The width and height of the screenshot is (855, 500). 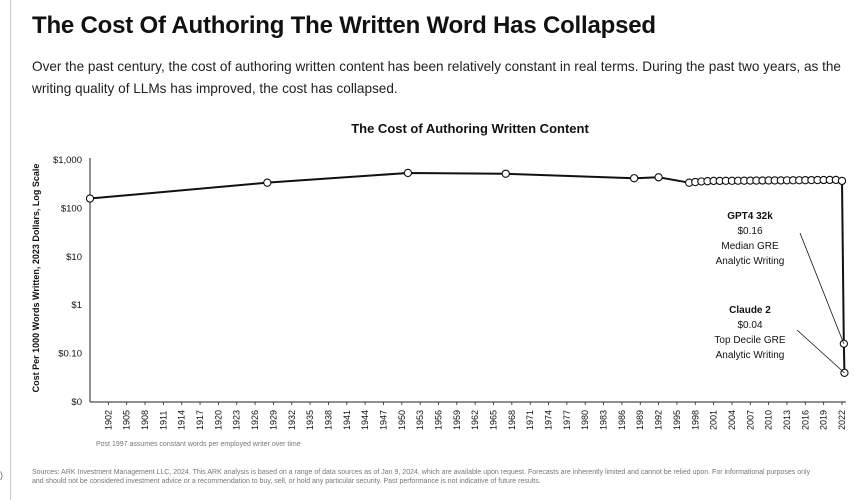 I want to click on x-tick-label: 1968, so click(x=512, y=420).